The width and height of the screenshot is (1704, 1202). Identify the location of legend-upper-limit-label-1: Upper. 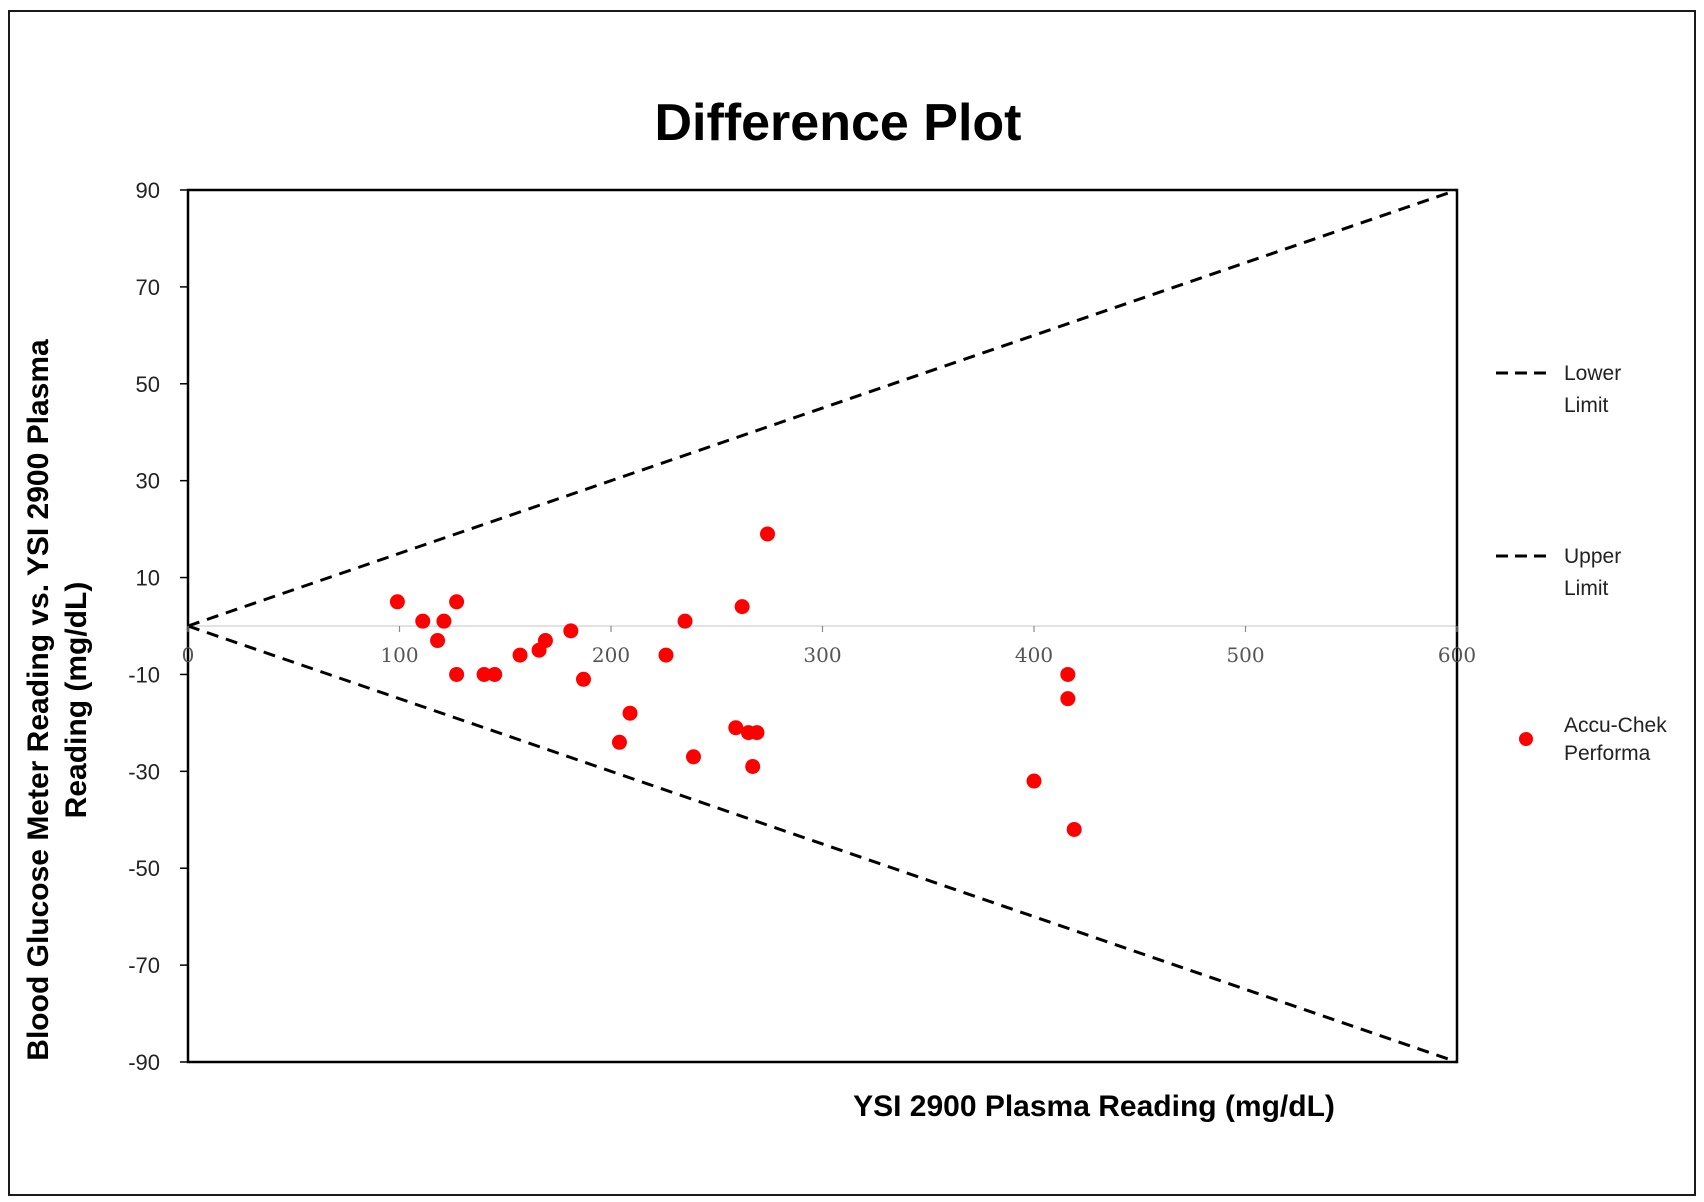
(1592, 556).